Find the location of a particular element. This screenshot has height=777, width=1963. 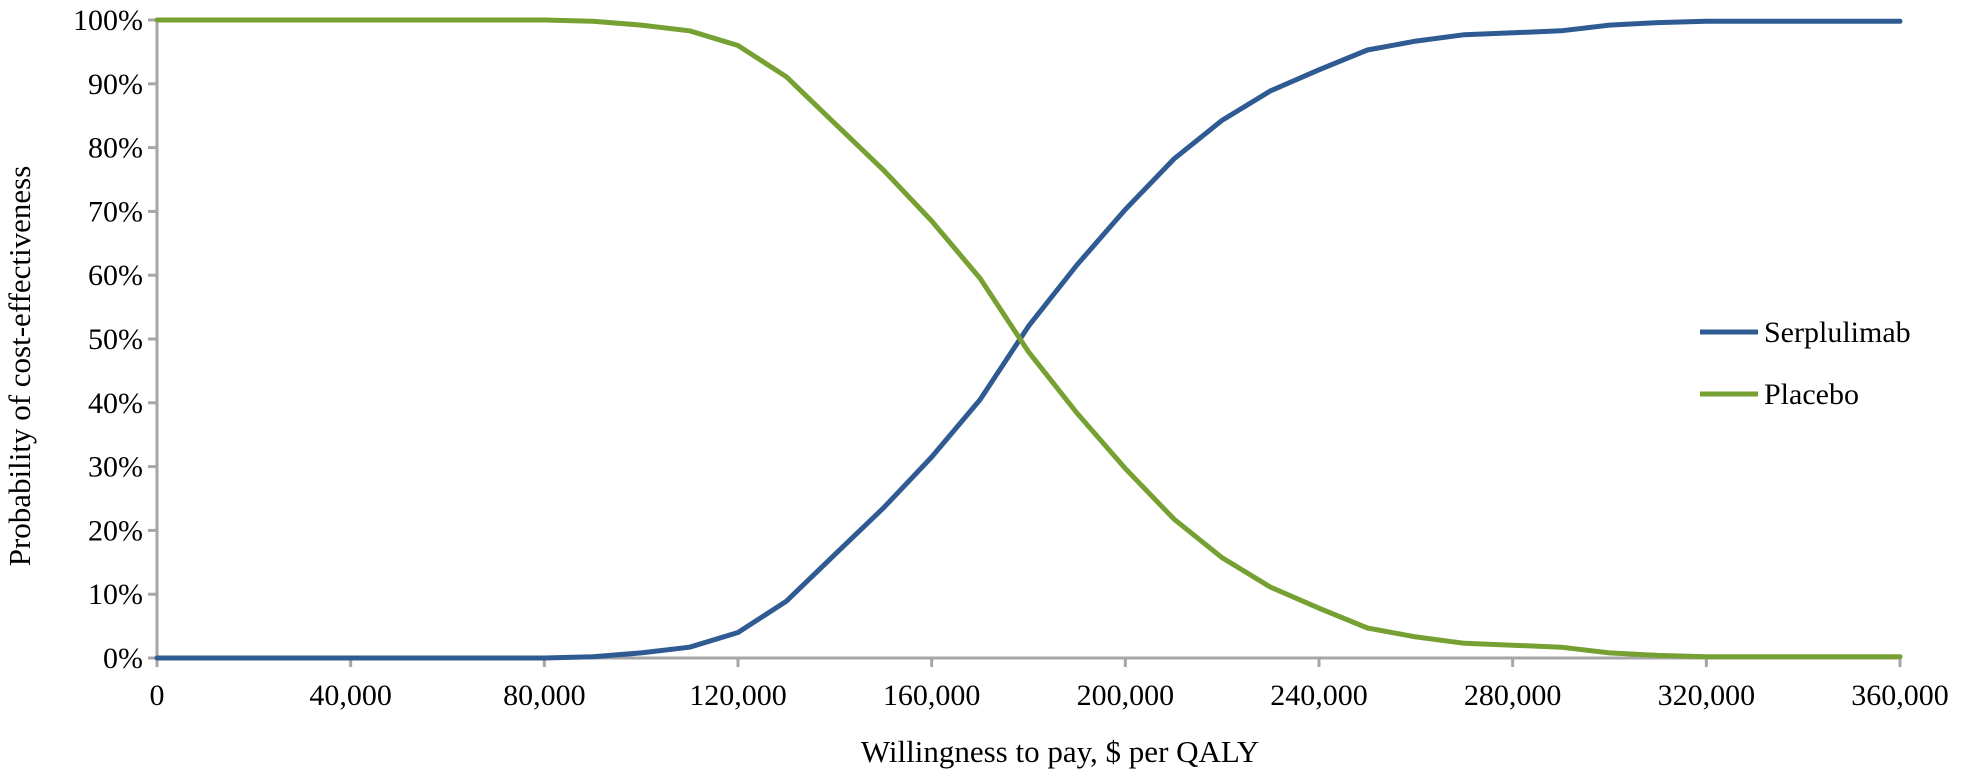

x-tick-label: 240,000 is located at coordinates (1319, 695).